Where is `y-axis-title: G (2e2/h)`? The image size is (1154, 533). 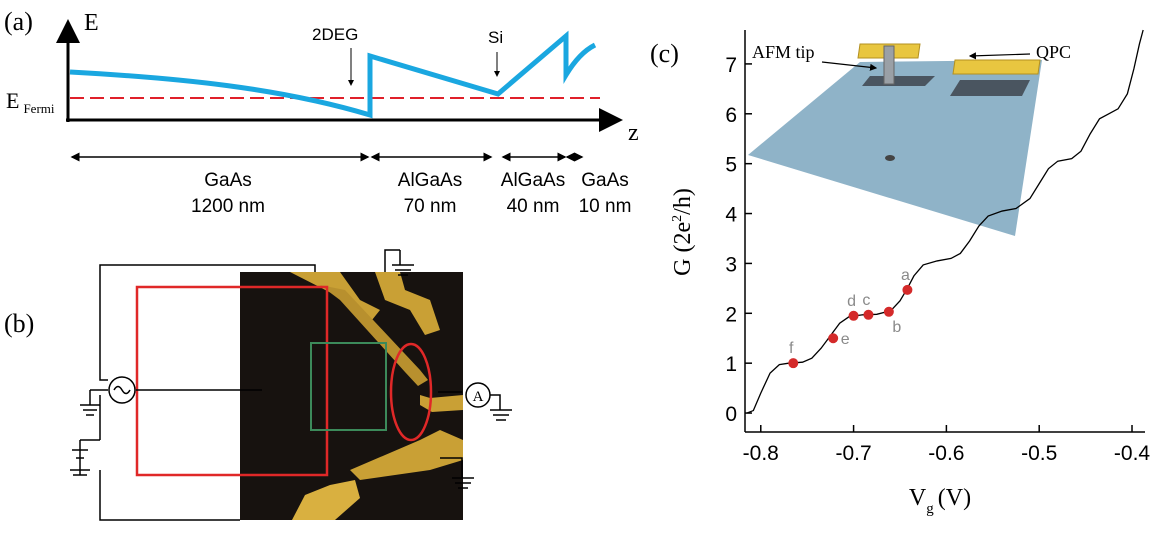 y-axis-title: G (2e2/h) is located at coordinates (683, 232).